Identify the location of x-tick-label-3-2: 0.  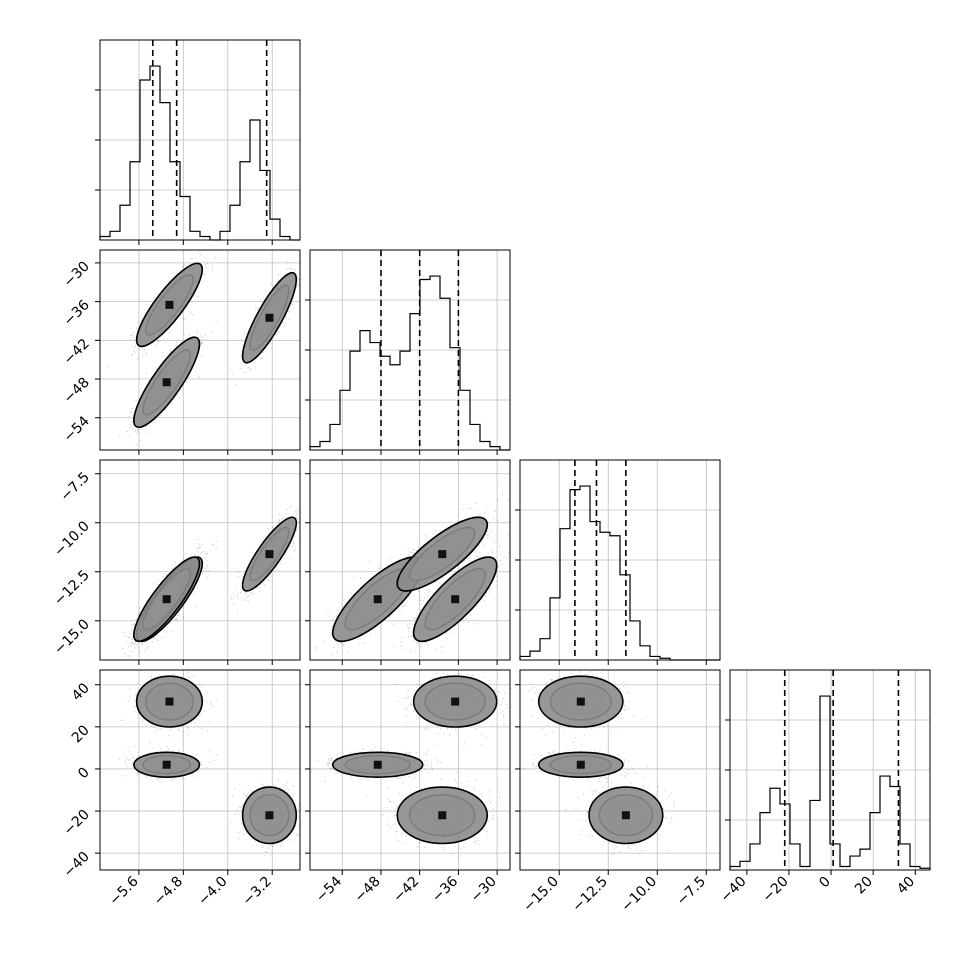
(825, 883).